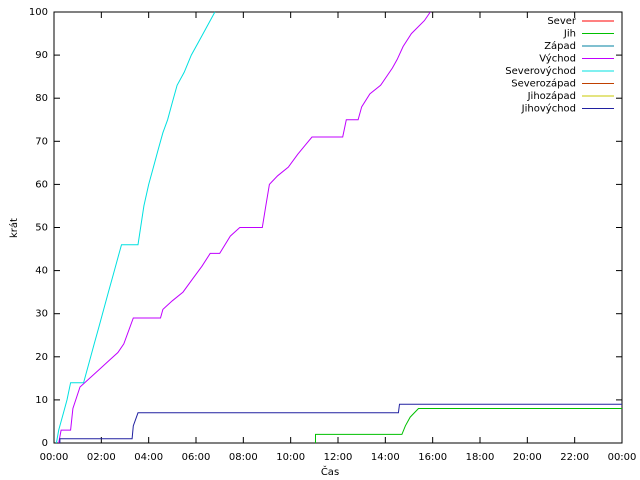 This screenshot has height=480, width=640. I want to click on y-axis-label: krát, so click(14, 228).